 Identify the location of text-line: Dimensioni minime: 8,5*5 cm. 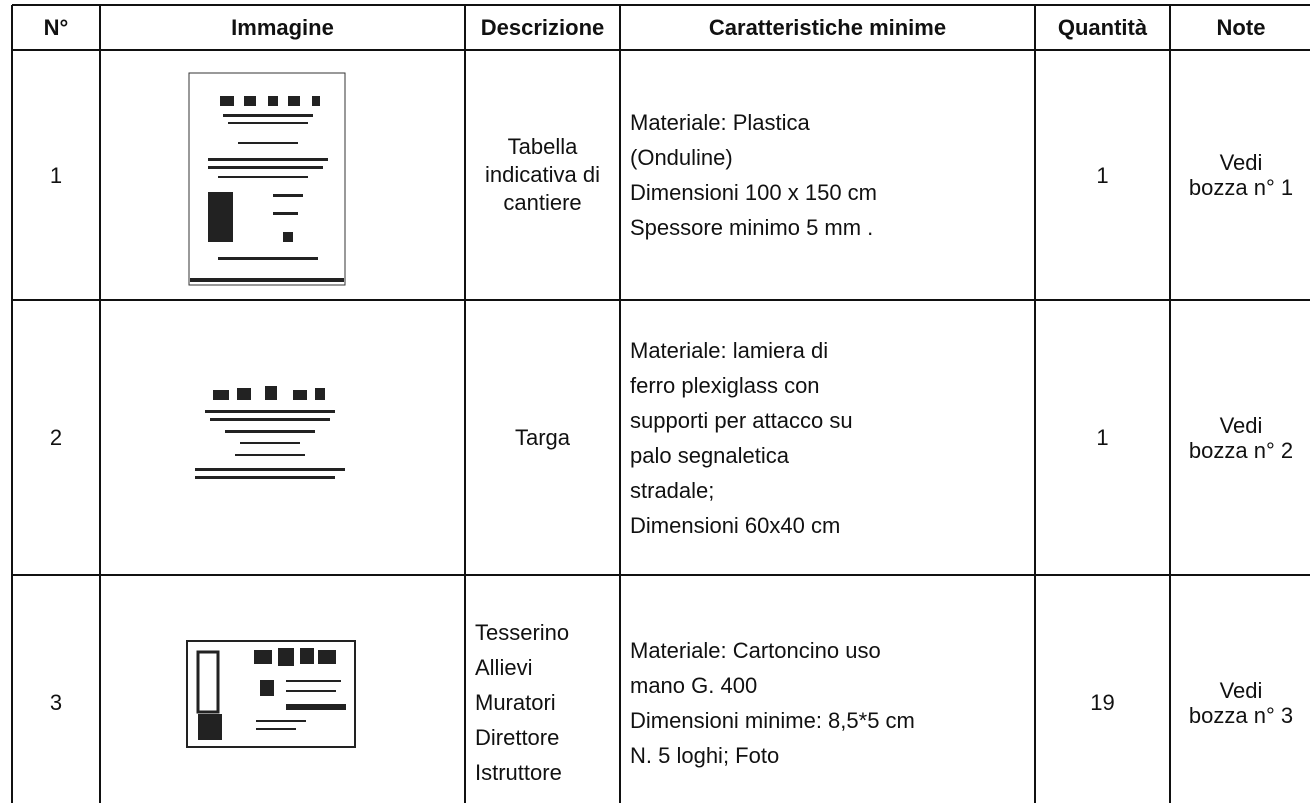
(772, 720).